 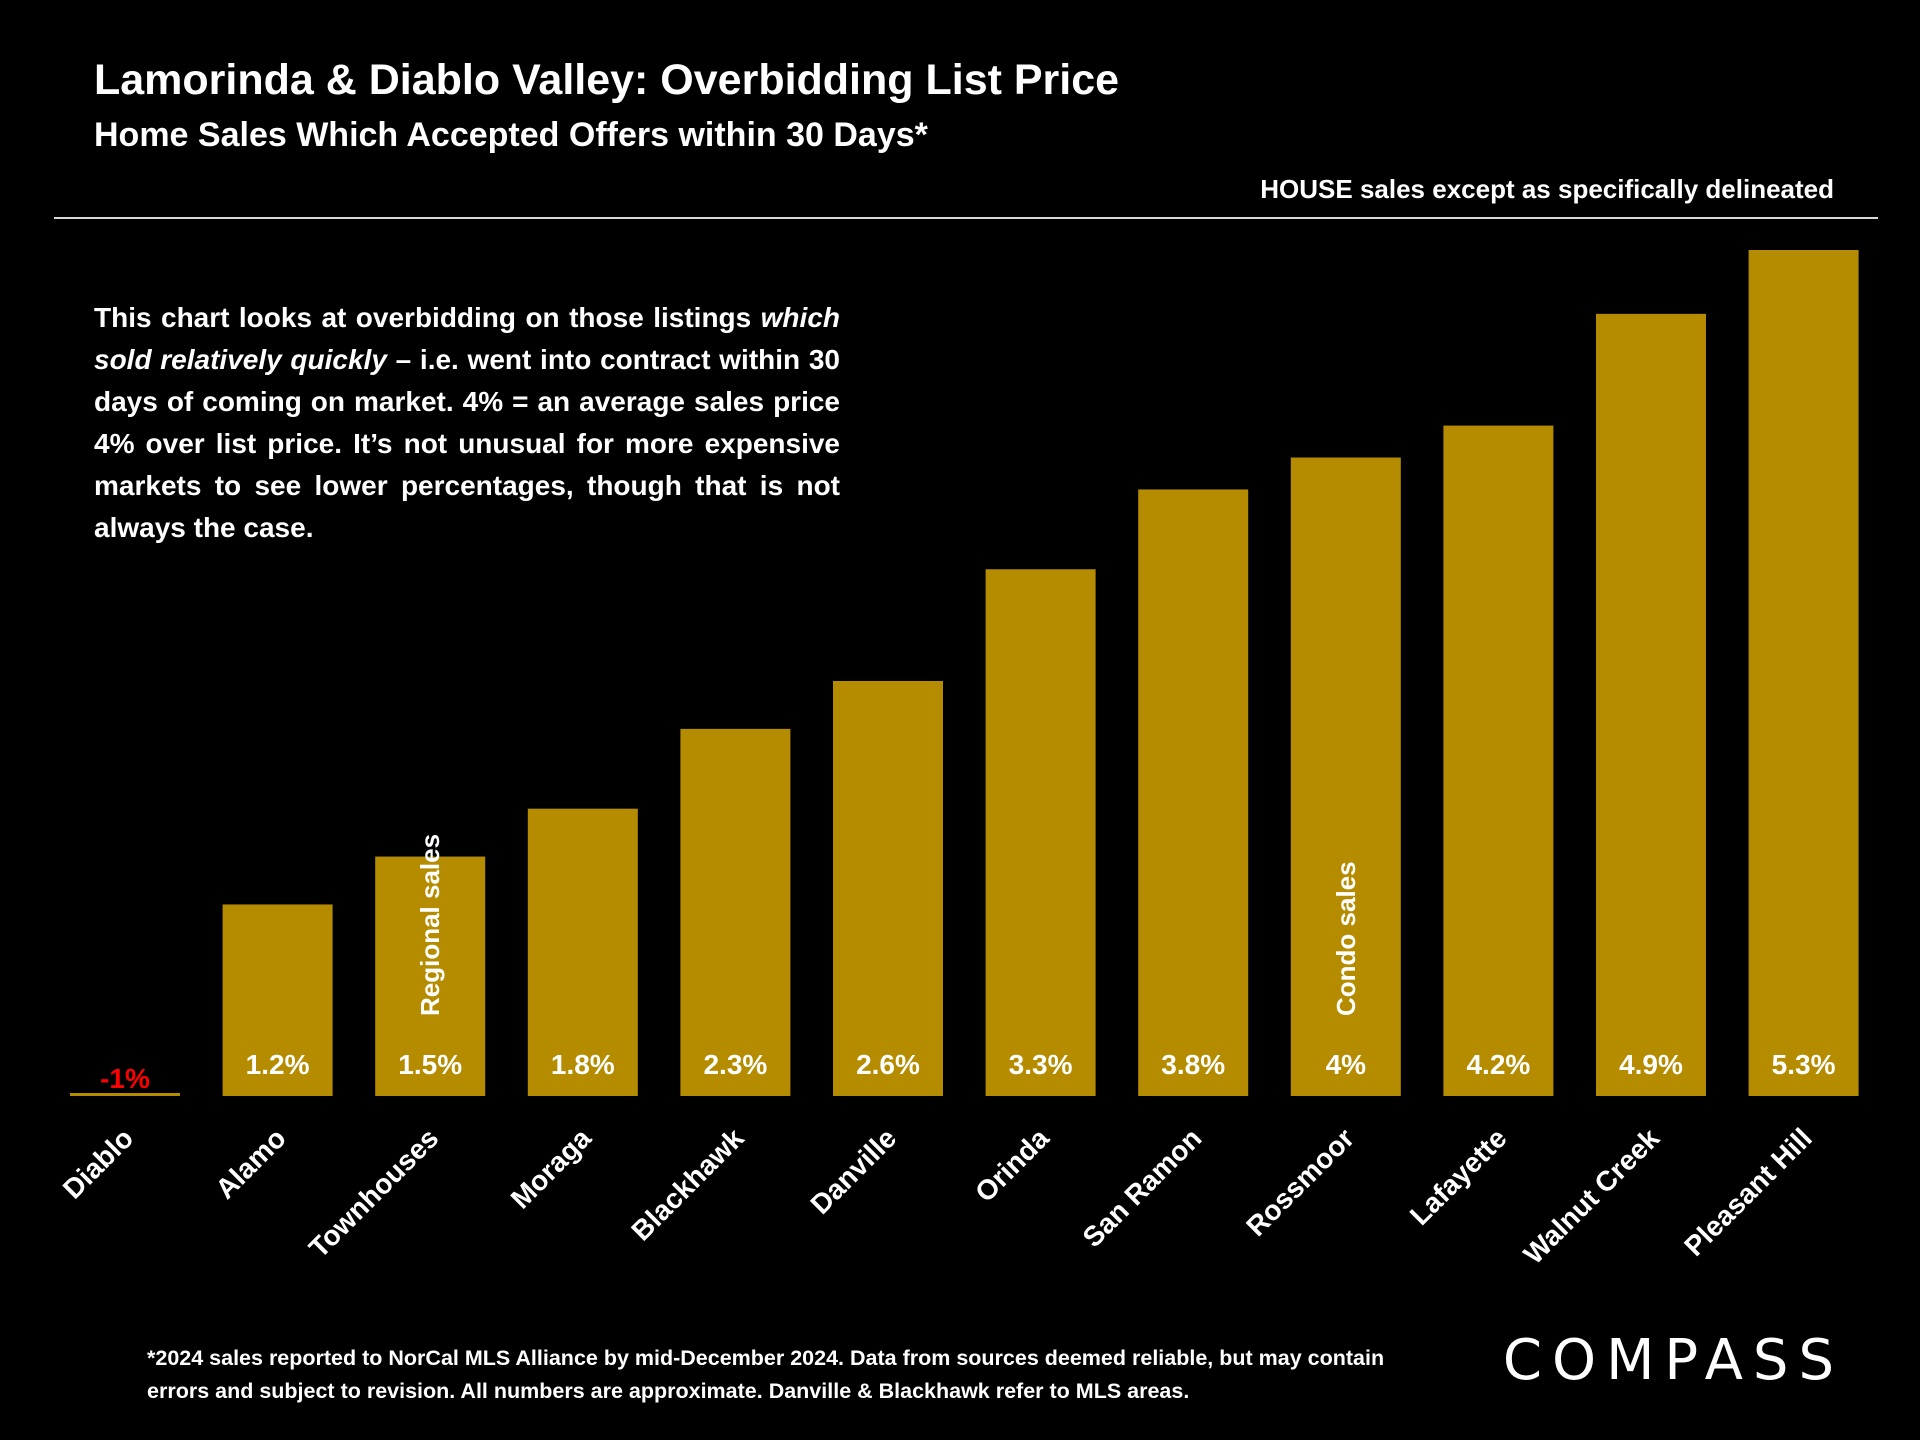 I want to click on bar-moraga, so click(x=582, y=952).